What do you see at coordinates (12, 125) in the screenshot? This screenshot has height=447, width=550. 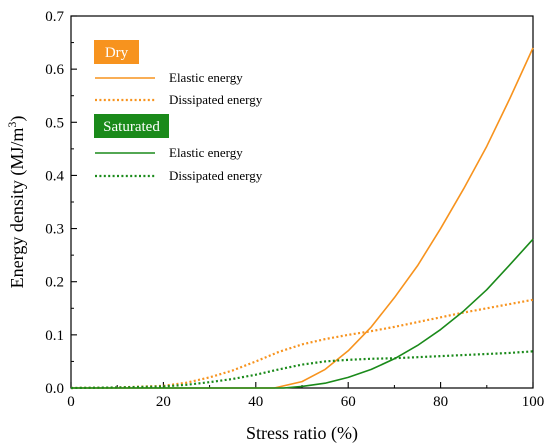 I see `y-axis-title-superscript: 3` at bounding box center [12, 125].